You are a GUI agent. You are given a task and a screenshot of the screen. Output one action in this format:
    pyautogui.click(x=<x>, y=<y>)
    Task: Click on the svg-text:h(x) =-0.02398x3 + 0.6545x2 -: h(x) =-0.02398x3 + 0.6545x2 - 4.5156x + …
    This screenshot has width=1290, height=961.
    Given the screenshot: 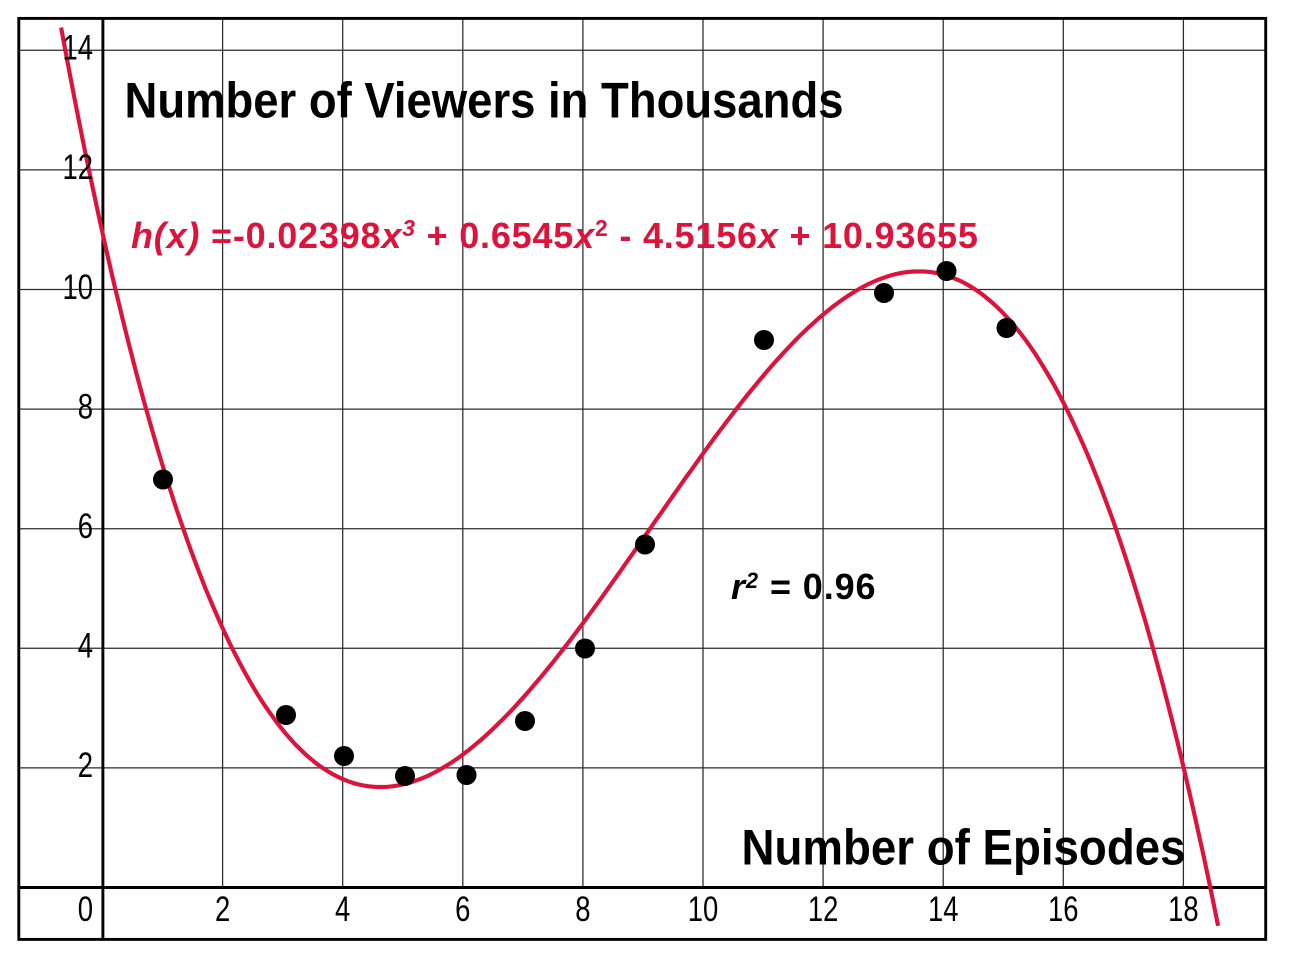 What is the action you would take?
    pyautogui.click(x=555, y=235)
    